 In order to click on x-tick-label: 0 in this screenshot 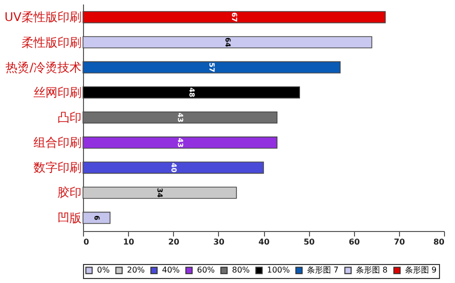, I will do `click(87, 242)`.